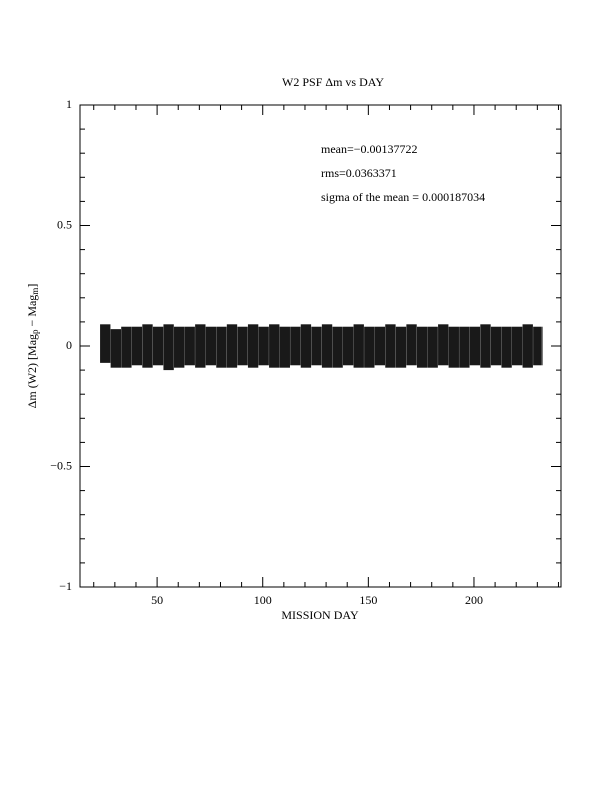 The width and height of the screenshot is (612, 792). I want to click on y-label-part: p, so click(35, 331).